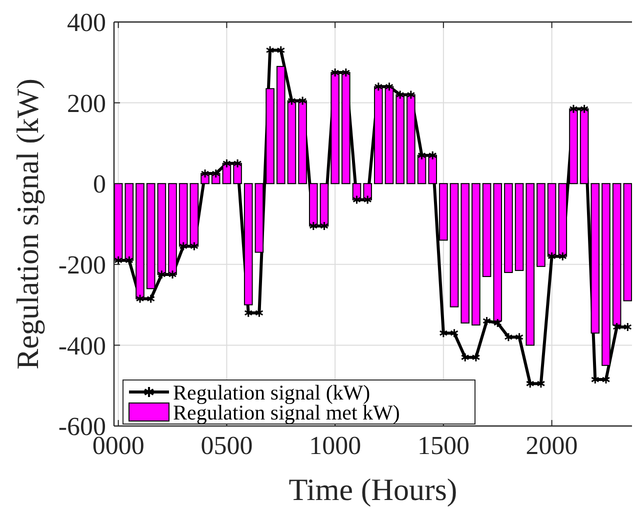 The image size is (636, 514). What do you see at coordinates (443, 445) in the screenshot?
I see `x-tick-label: 1500` at bounding box center [443, 445].